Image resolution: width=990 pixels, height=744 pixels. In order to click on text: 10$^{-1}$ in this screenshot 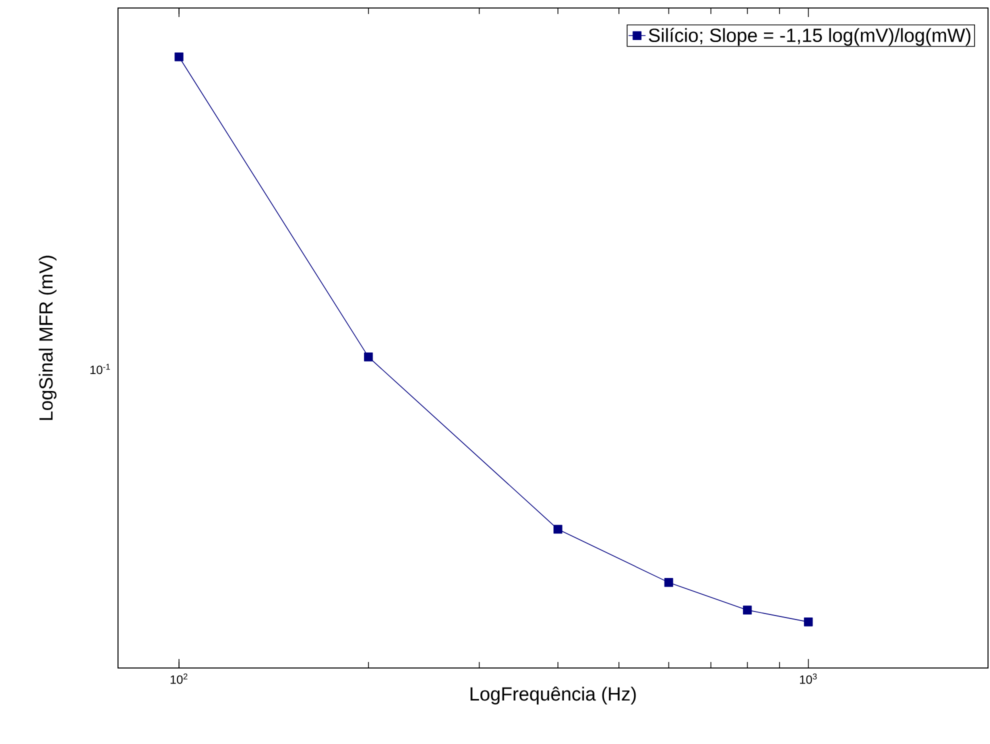, I will do `click(100, 369)`.